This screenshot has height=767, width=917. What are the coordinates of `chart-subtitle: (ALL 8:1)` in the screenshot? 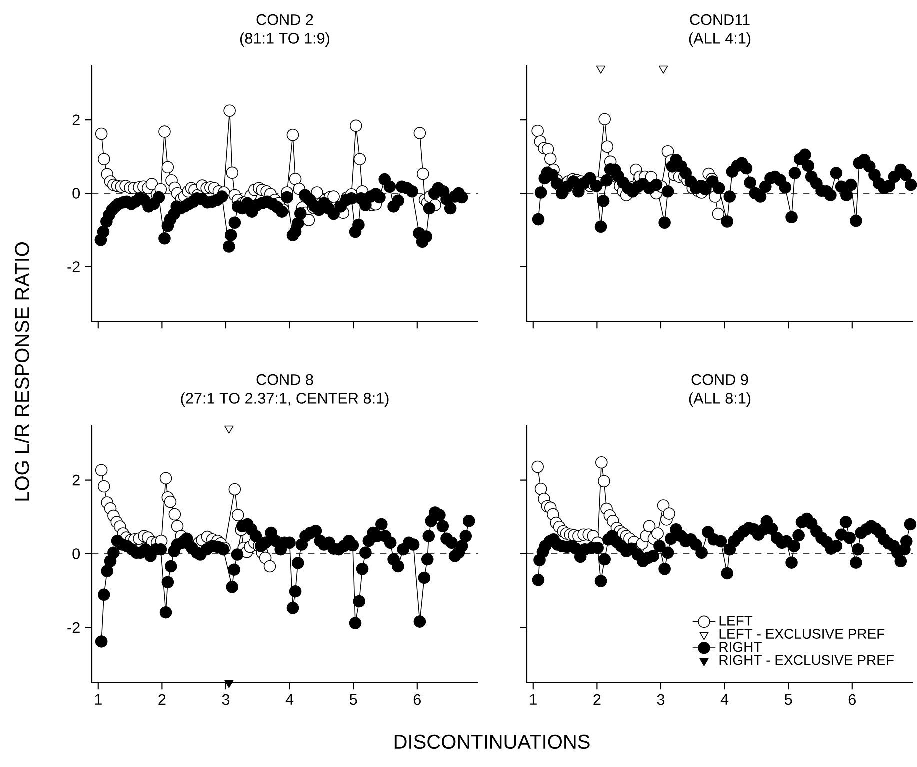 It's located at (720, 399).